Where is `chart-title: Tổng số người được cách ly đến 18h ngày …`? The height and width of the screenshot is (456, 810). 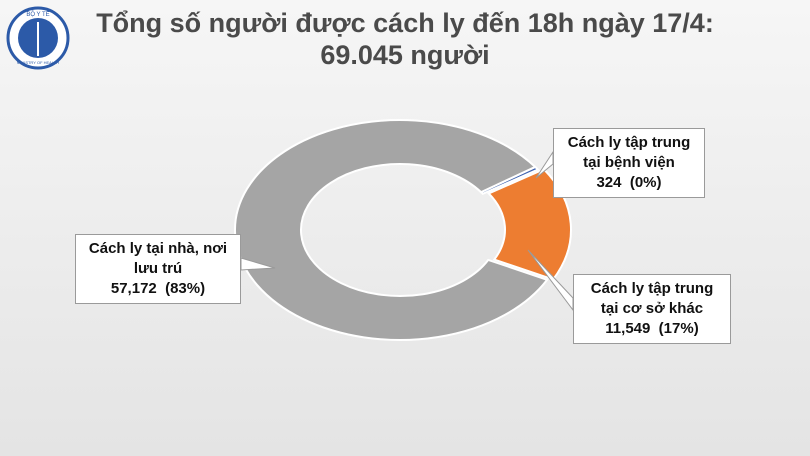
chart-title: Tổng số người được cách ly đến 18h ngày … is located at coordinates (405, 23).